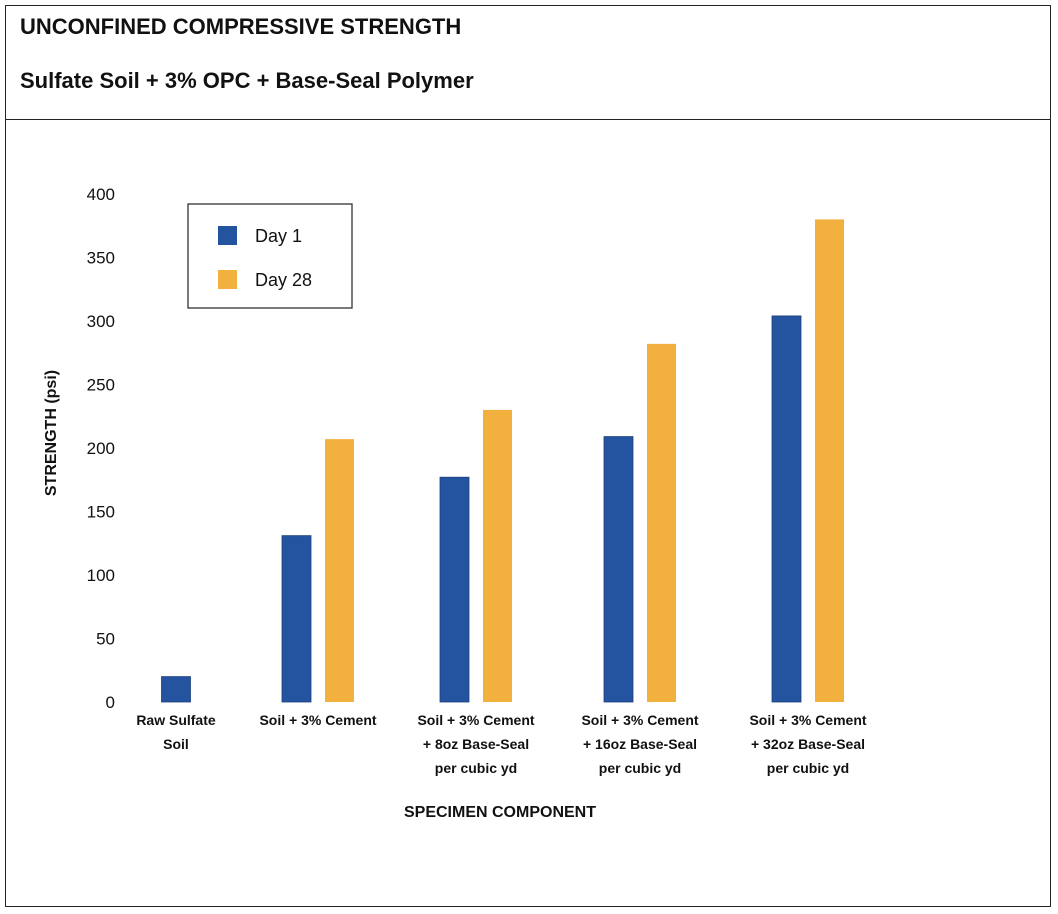 This screenshot has width=1058, height=914. Describe the element at coordinates (317, 720) in the screenshot. I see `category-label-2: Soil + 3% Cement` at that location.